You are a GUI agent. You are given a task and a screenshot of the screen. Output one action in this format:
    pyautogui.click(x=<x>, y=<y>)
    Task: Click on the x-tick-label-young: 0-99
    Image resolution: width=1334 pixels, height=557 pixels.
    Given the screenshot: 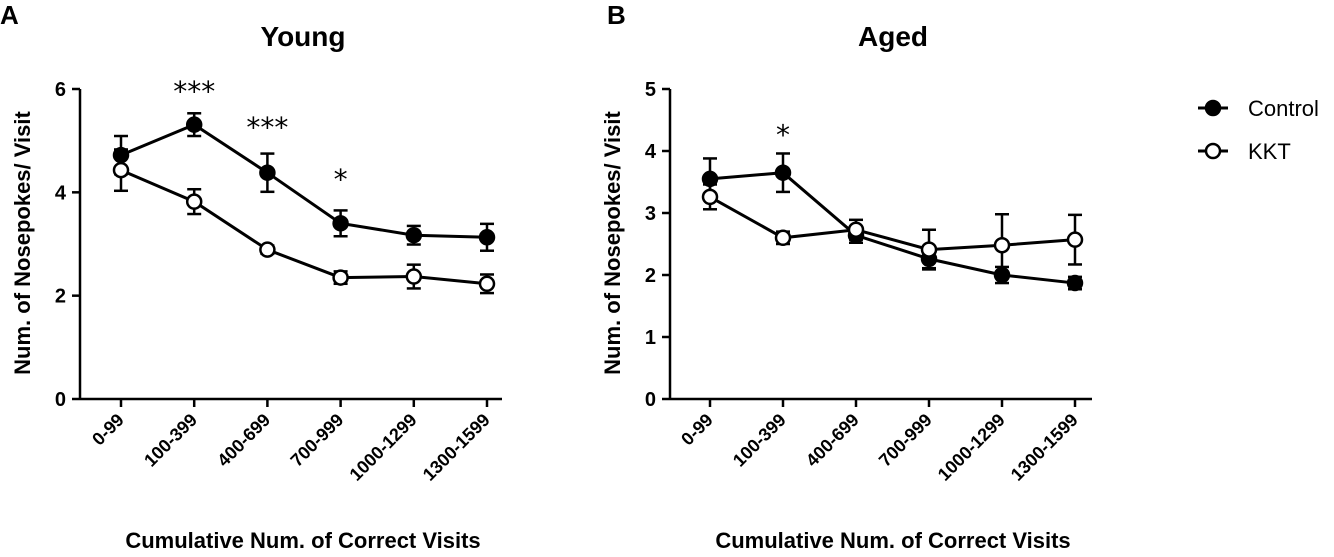 What is the action you would take?
    pyautogui.click(x=108, y=430)
    